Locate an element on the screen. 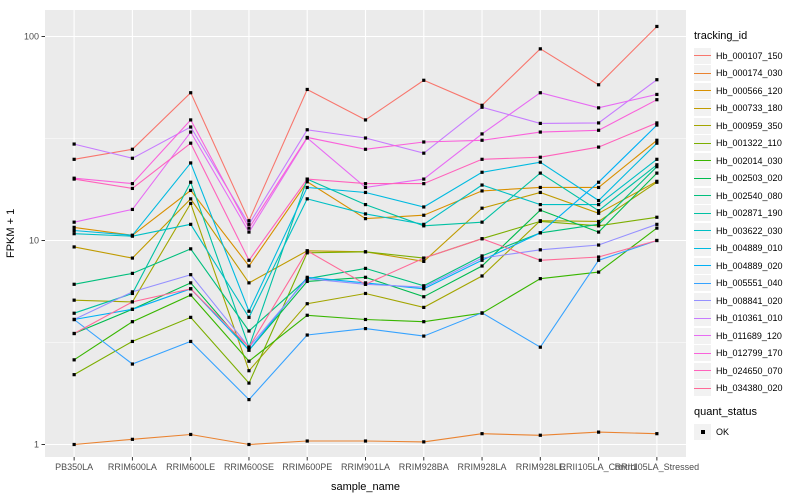  legend-entry-Hb_005551_040: Hb_005551_040 is located at coordinates (747, 284).